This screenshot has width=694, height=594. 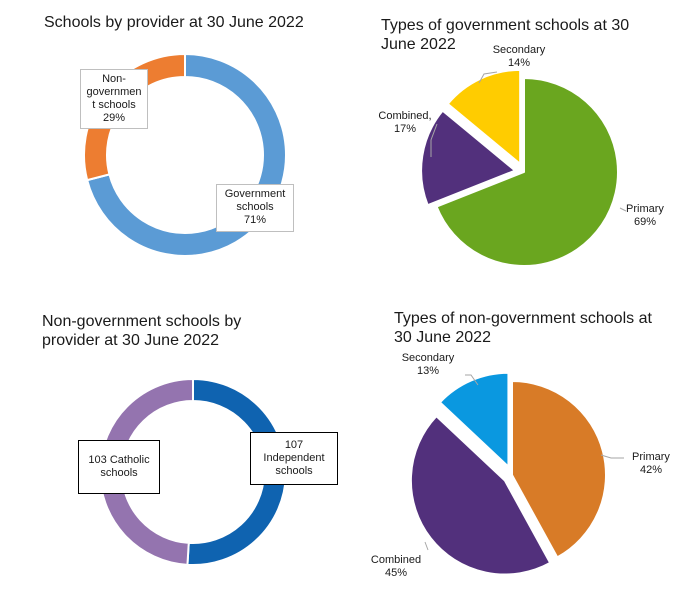 What do you see at coordinates (488, 77) in the screenshot?
I see `leader-line-gov-secondary` at bounding box center [488, 77].